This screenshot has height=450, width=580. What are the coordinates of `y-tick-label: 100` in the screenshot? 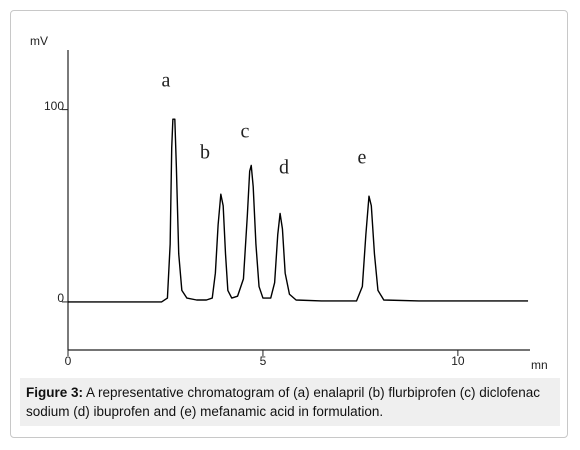 It's located at (54, 106).